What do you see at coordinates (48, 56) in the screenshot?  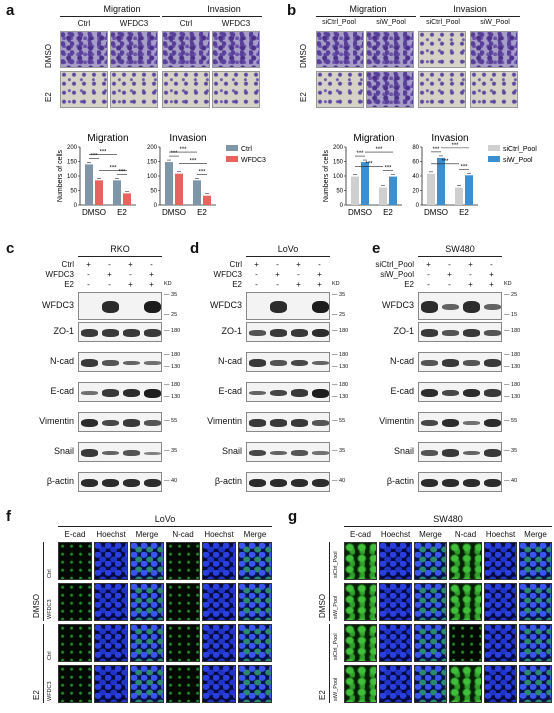 I see `a-row-dmso: DMSO` at bounding box center [48, 56].